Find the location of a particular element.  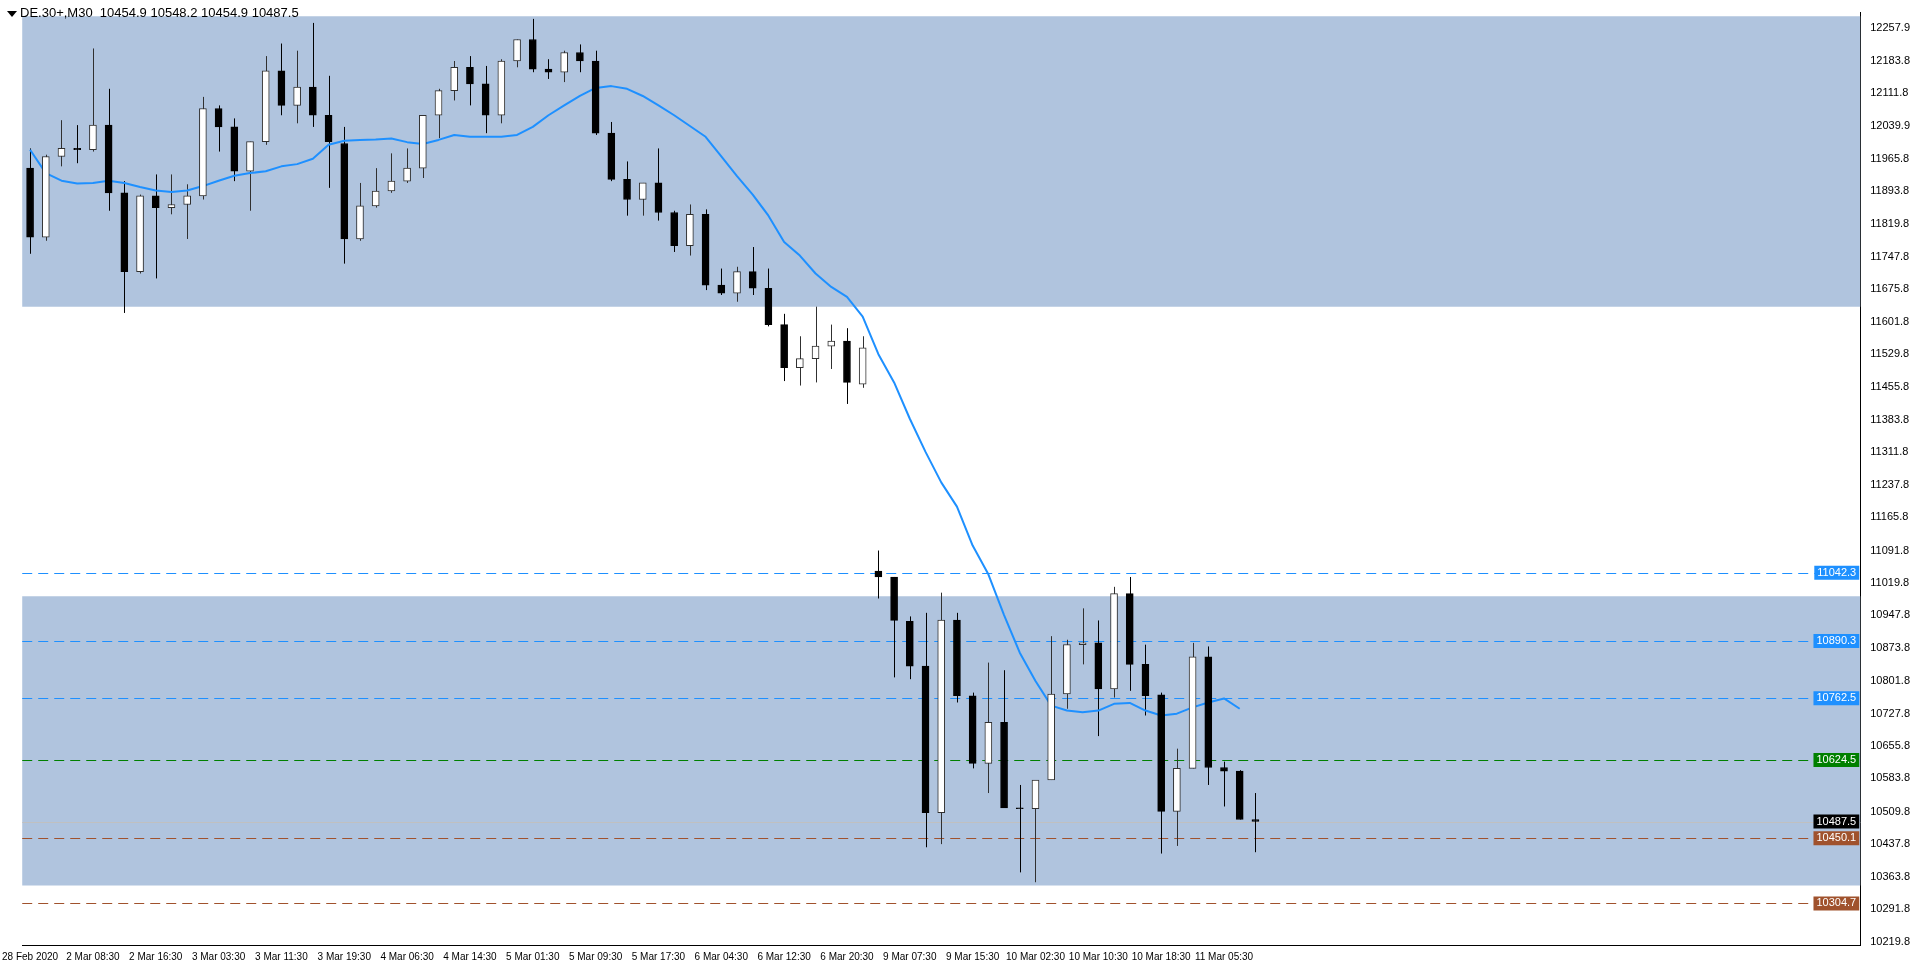

y-tick-label: 11601.8 is located at coordinates (1890, 321).